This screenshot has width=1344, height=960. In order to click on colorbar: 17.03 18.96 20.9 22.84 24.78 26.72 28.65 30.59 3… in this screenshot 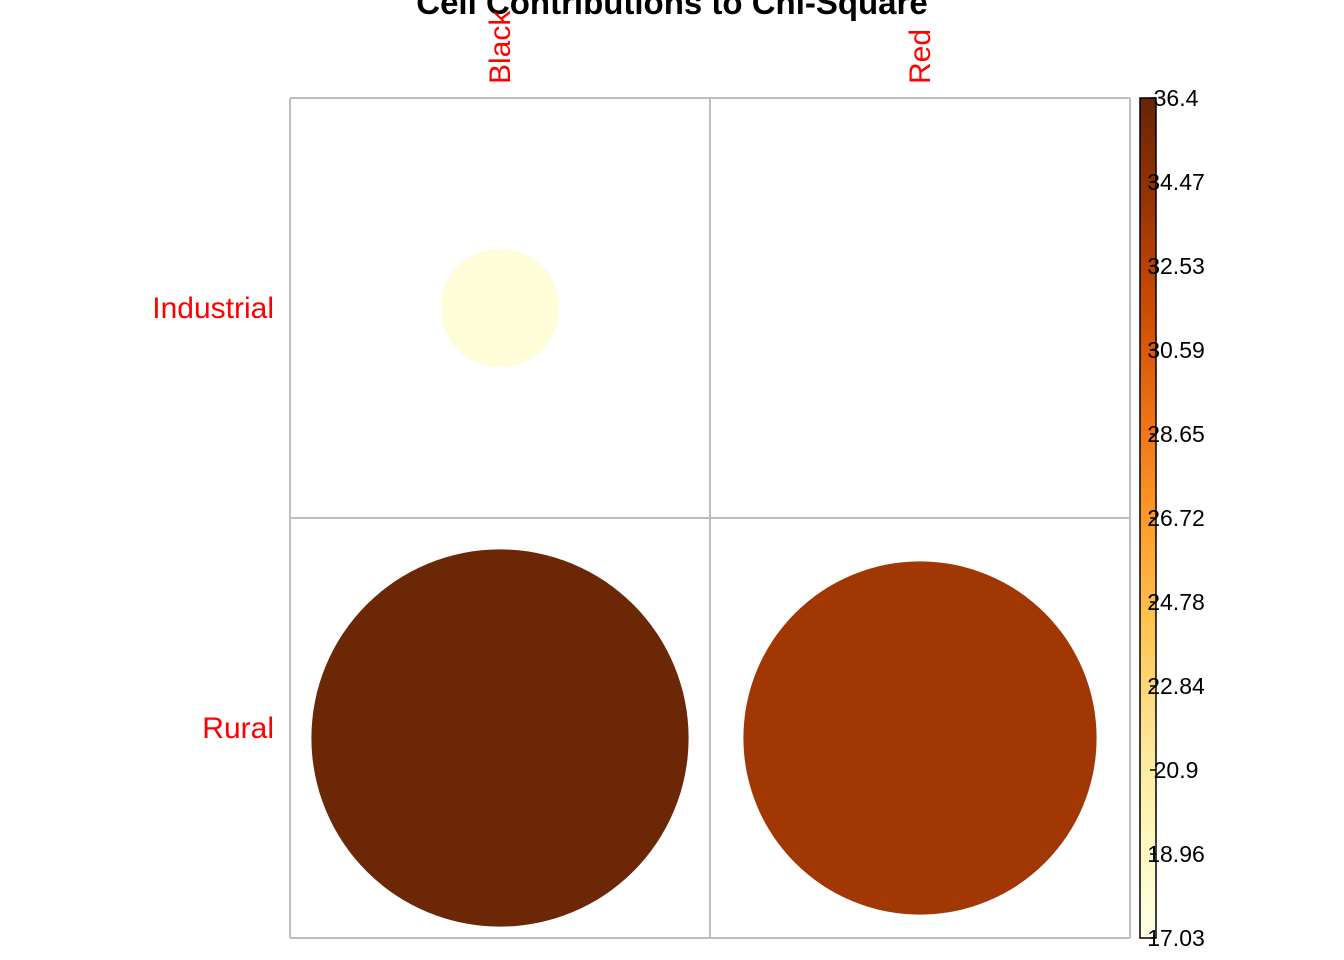, I will do `click(1172, 518)`.